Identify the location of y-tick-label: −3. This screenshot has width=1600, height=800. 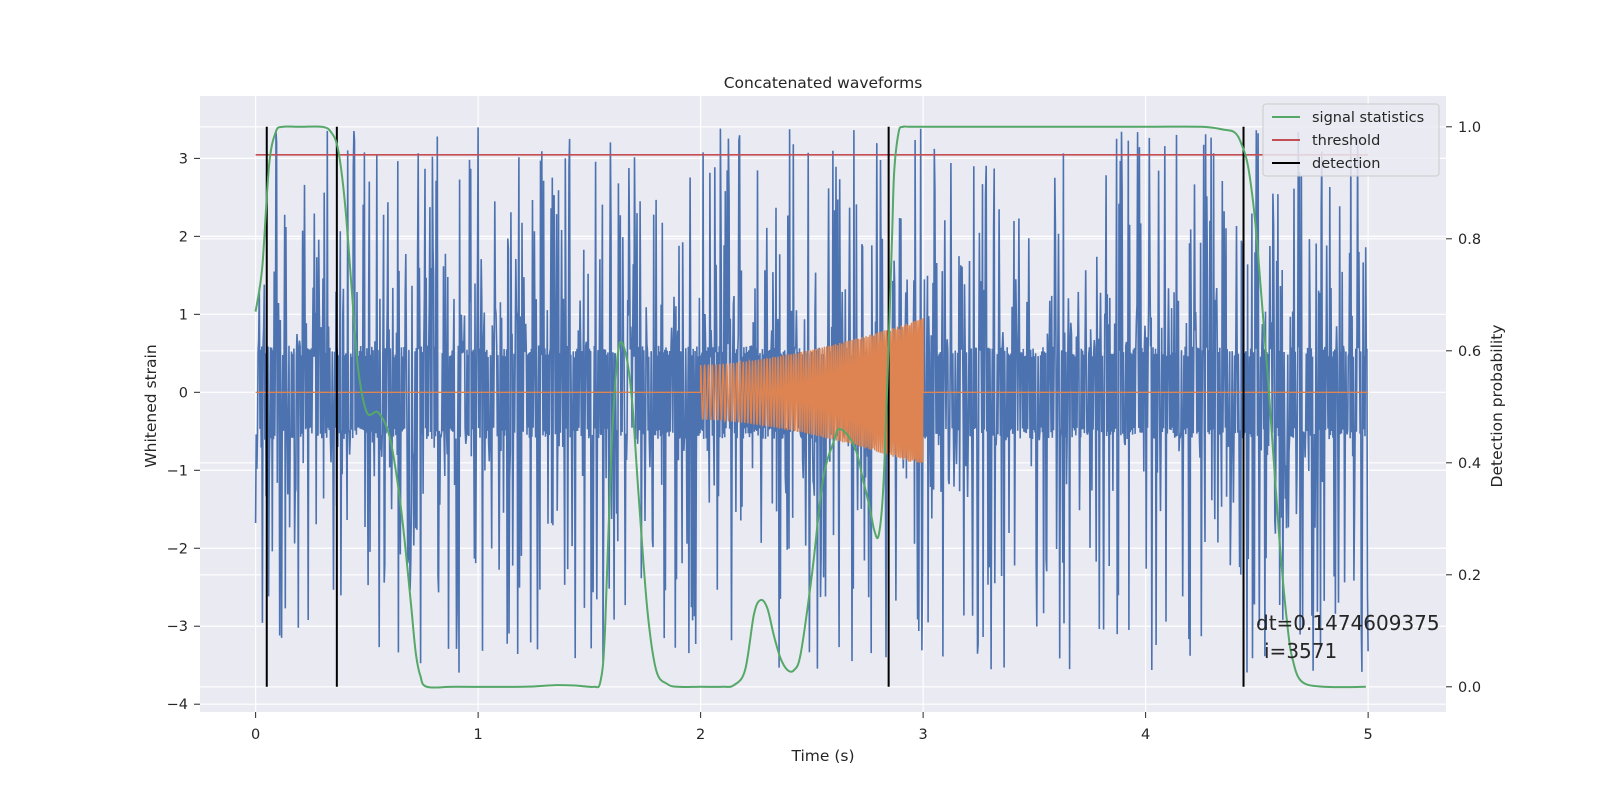
(177, 627).